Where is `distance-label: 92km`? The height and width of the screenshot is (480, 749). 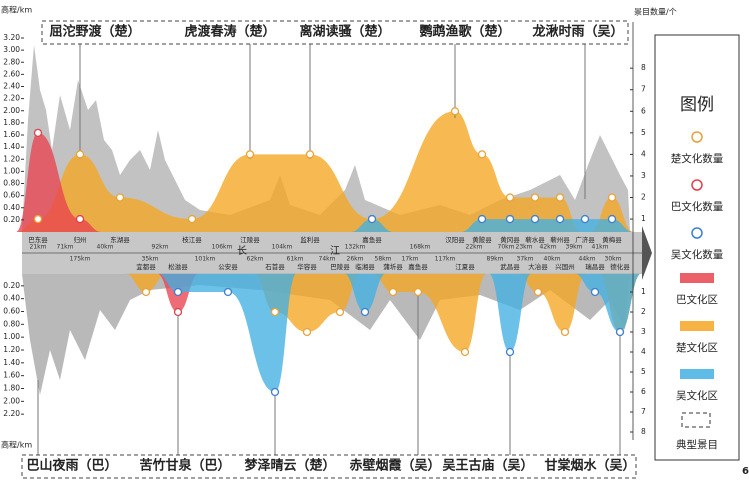
distance-label: 92km is located at coordinates (160, 247).